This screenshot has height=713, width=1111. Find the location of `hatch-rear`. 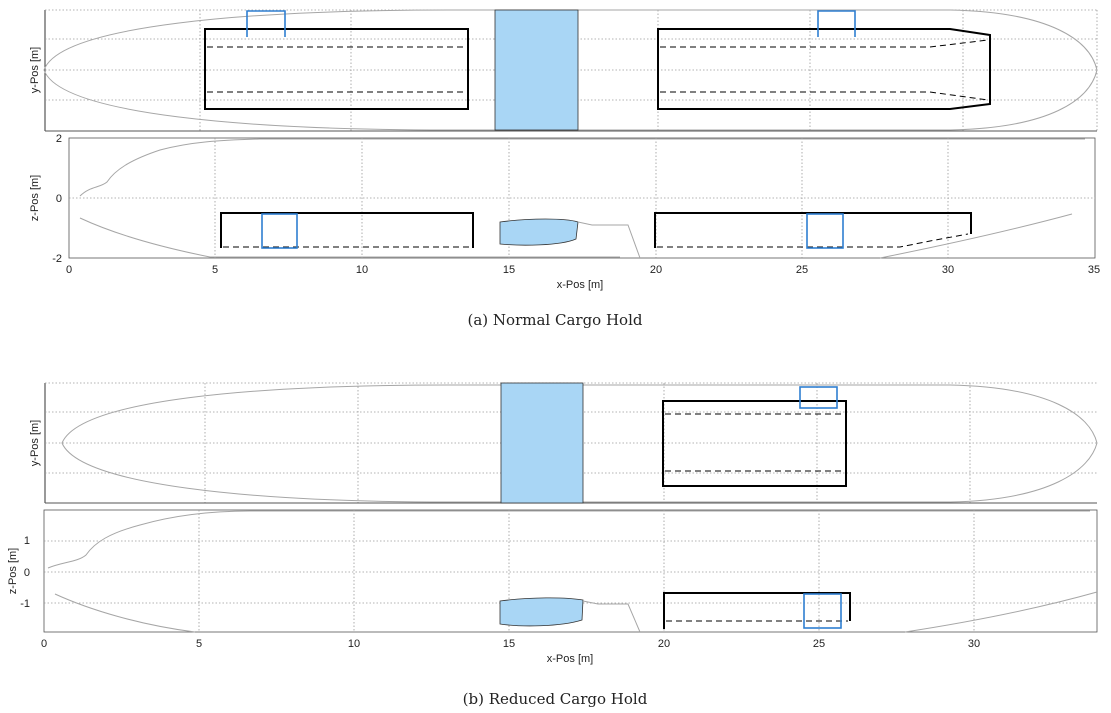

hatch-rear is located at coordinates (836, 23).